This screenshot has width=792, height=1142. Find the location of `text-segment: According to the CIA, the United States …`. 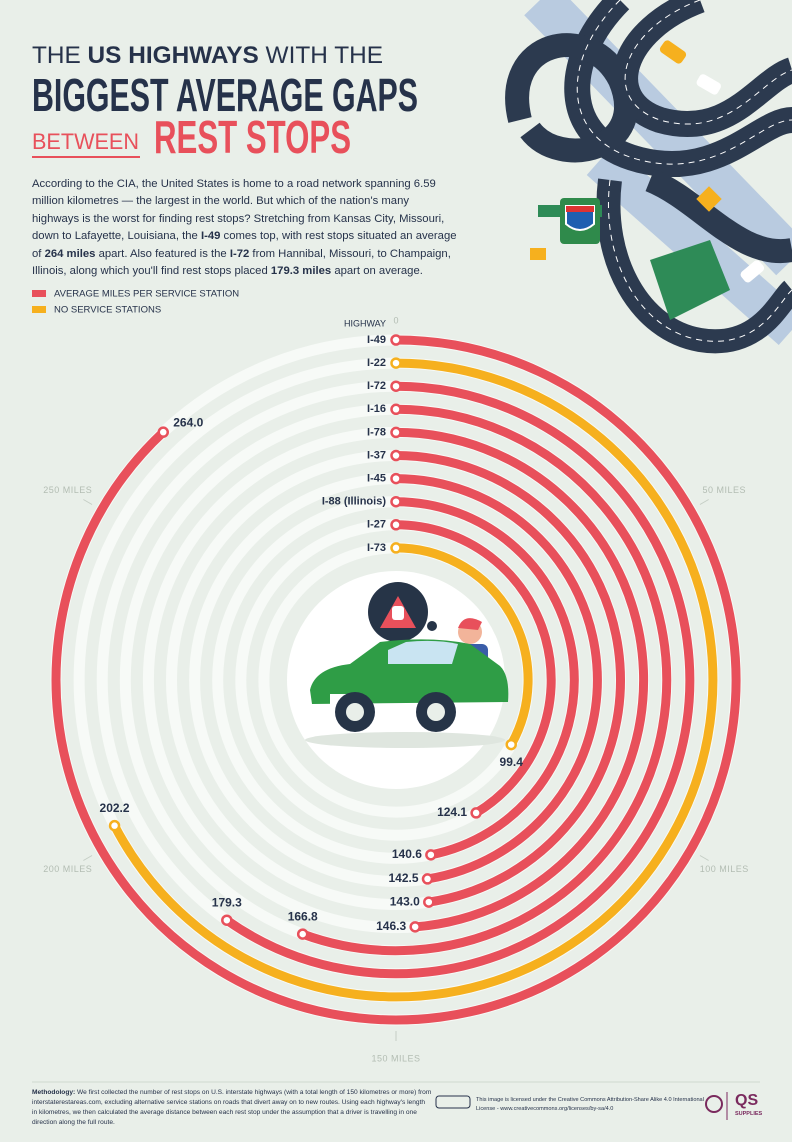

text-segment: According to the CIA, the United States … is located at coordinates (238, 210).